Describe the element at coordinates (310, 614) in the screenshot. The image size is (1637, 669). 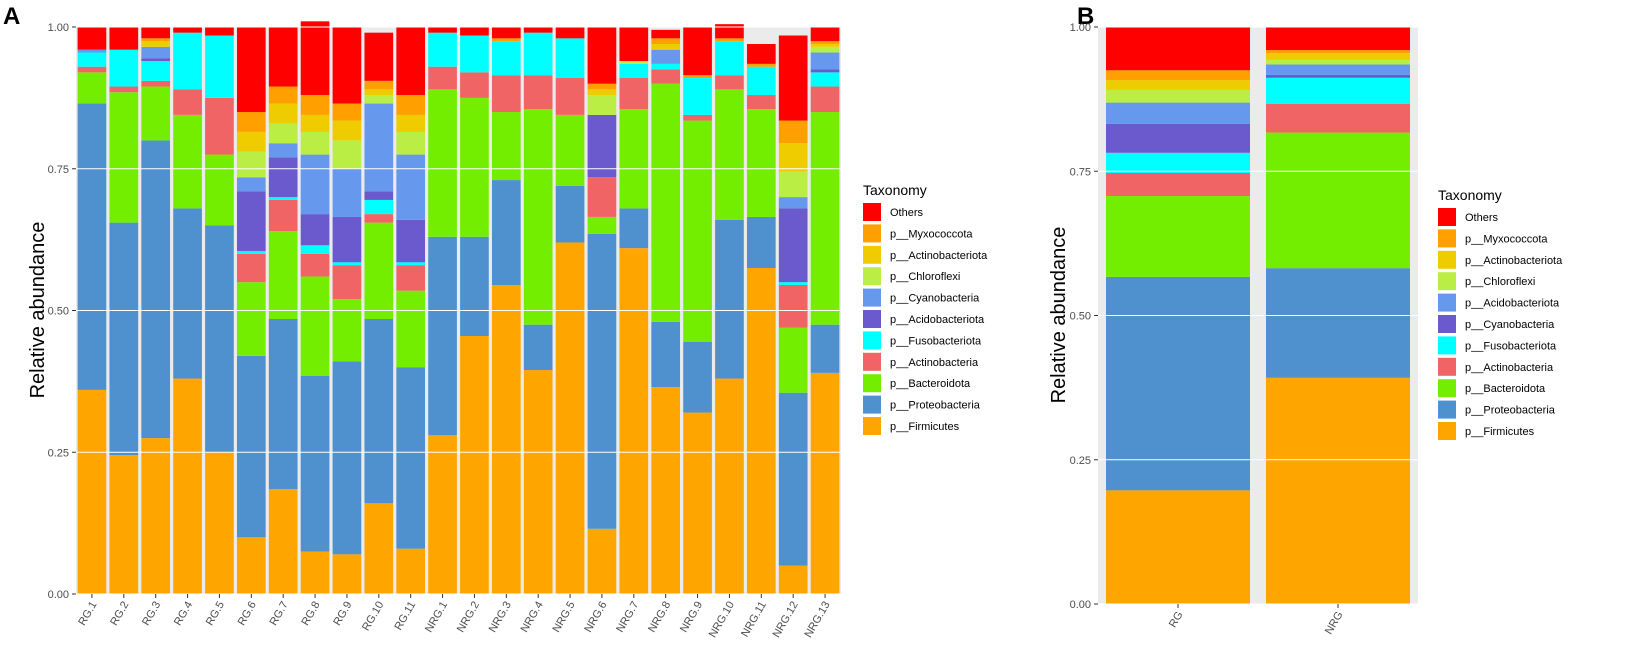
I see `x-tick-label: RG.8` at that location.